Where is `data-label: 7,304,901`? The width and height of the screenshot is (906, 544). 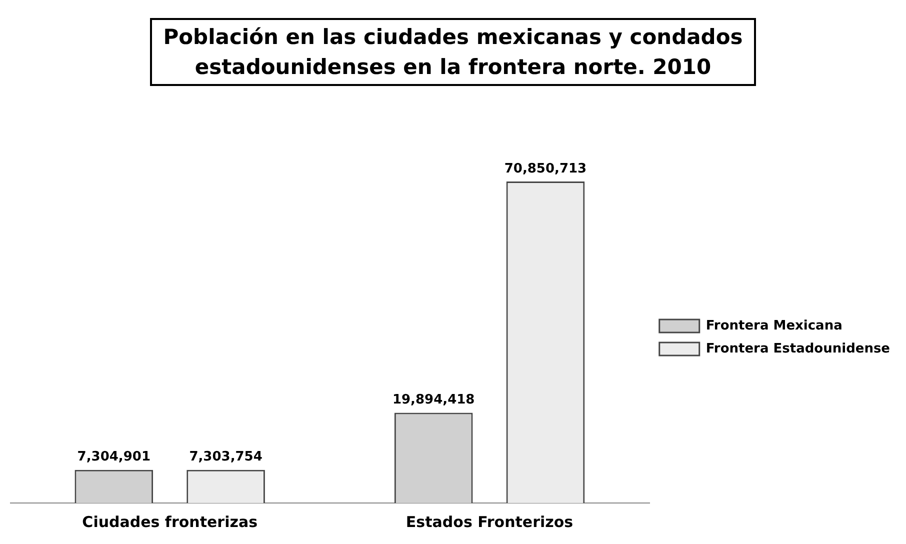 data-label: 7,304,901 is located at coordinates (113, 457).